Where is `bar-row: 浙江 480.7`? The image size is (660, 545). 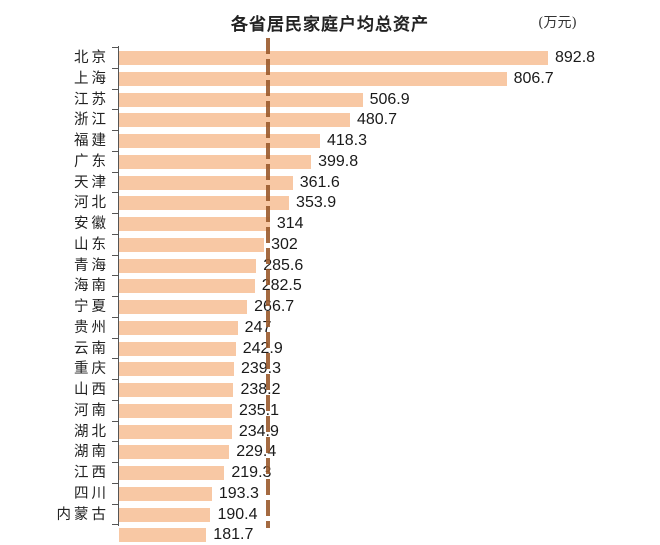
bar-row: 浙江 480.7 is located at coordinates (330, 119).